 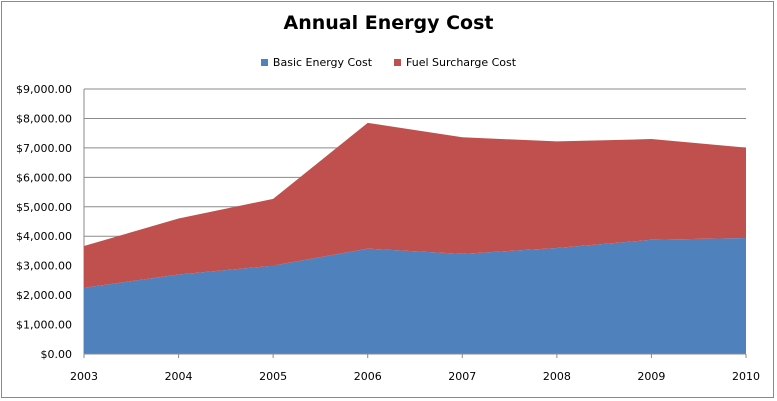 What do you see at coordinates (44, 118) in the screenshot?
I see `y-tick-label-8: $8,000.00` at bounding box center [44, 118].